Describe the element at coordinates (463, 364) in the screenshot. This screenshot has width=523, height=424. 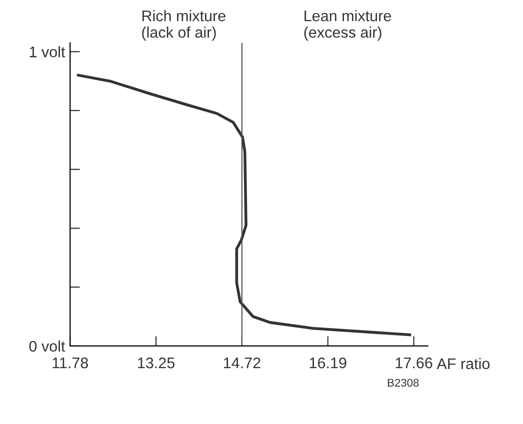
I see `x-axis-title: AF ratio` at that location.